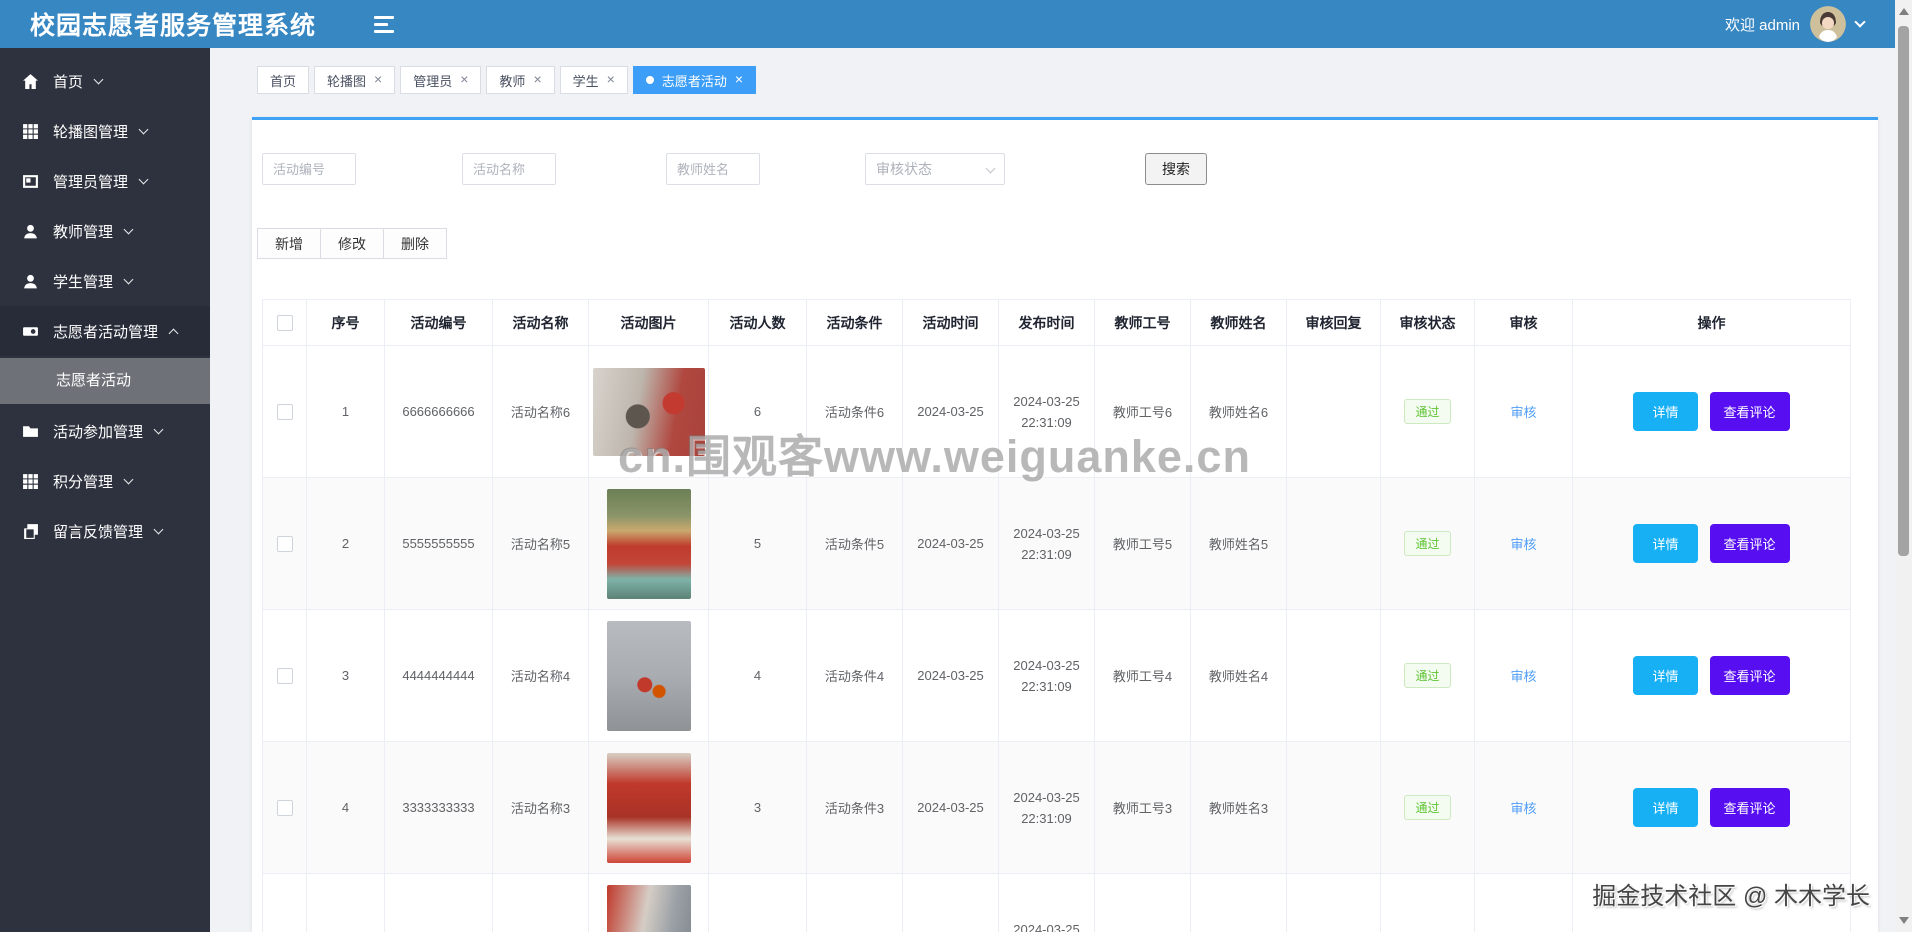  Describe the element at coordinates (1238, 322) in the screenshot. I see `column-header: 教师姓名` at that location.